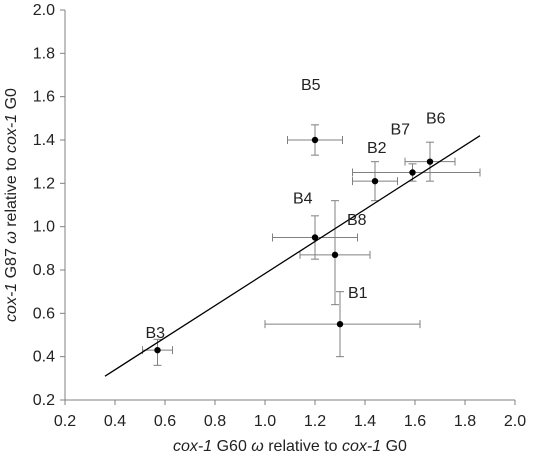 The height and width of the screenshot is (464, 533). What do you see at coordinates (315, 140) in the screenshot?
I see `point-b5` at bounding box center [315, 140].